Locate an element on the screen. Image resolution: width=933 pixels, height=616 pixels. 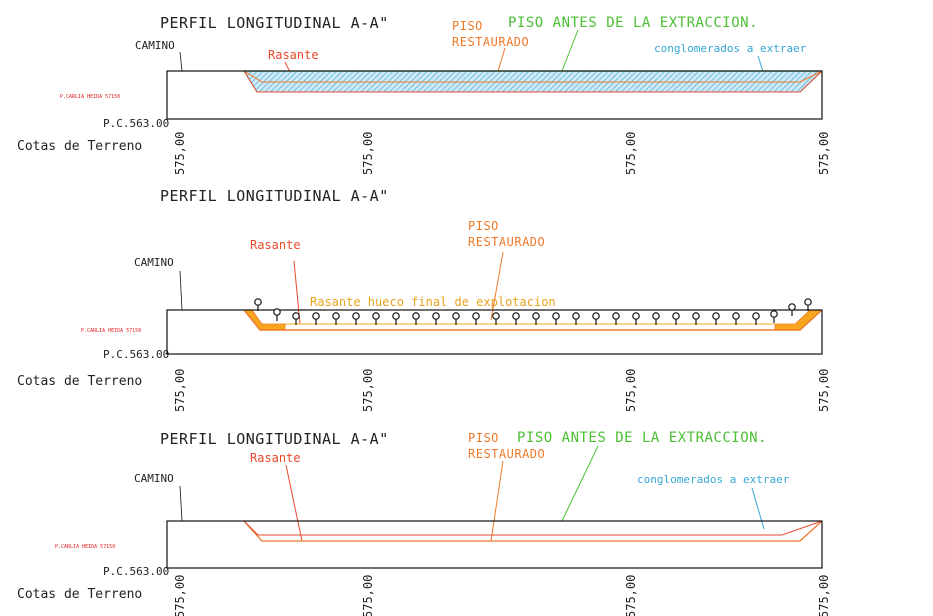
rasante-hueco-label: Rasante hueco final de explotacion is located at coordinates (433, 302).